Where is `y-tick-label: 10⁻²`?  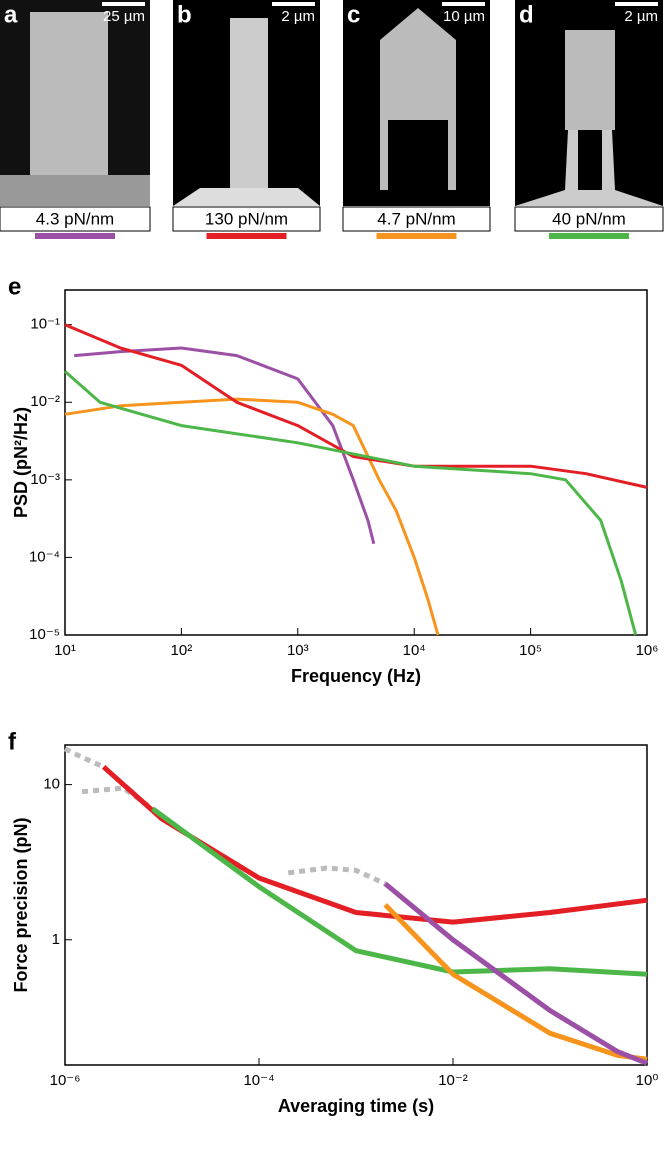 y-tick-label: 10⁻² is located at coordinates (45, 401).